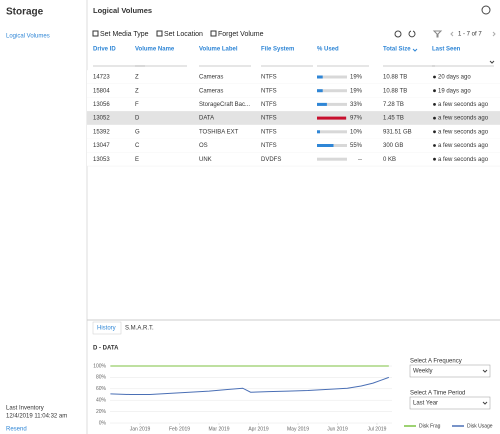  What do you see at coordinates (101, 146) in the screenshot?
I see `table-cell: 13047` at bounding box center [101, 146].